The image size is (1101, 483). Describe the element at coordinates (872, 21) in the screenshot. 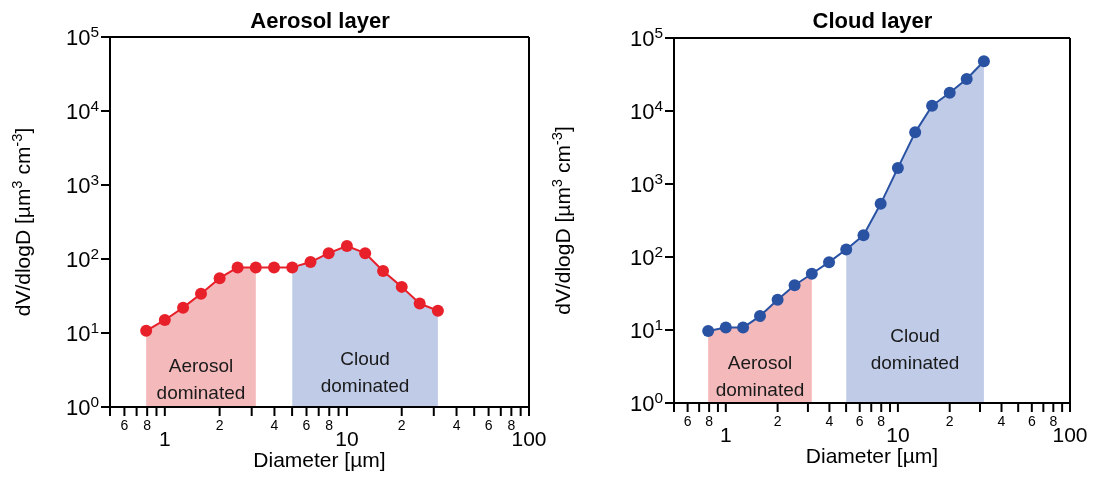

I see `chart-title: Cloud layer` at that location.